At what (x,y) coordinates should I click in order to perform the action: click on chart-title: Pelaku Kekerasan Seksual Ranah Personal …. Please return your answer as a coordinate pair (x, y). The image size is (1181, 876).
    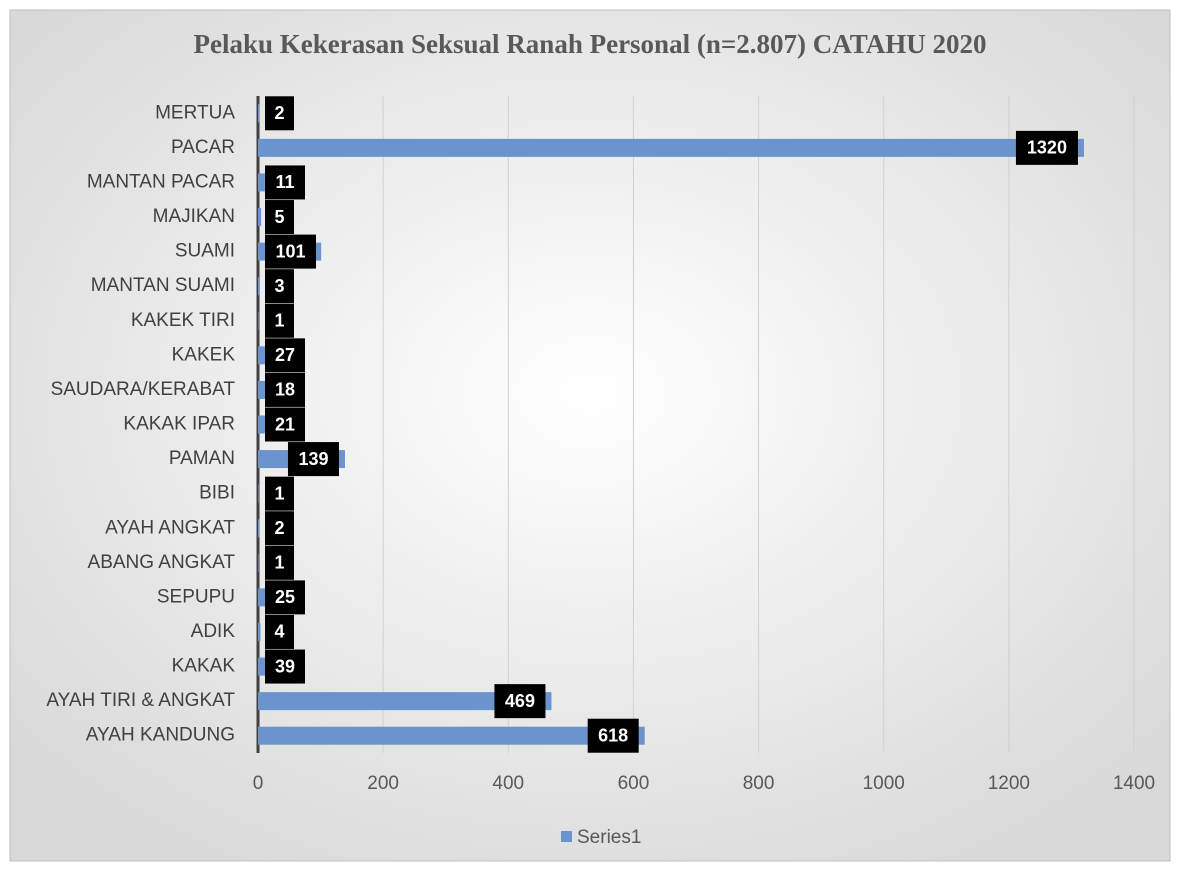
    Looking at the image, I should click on (590, 44).